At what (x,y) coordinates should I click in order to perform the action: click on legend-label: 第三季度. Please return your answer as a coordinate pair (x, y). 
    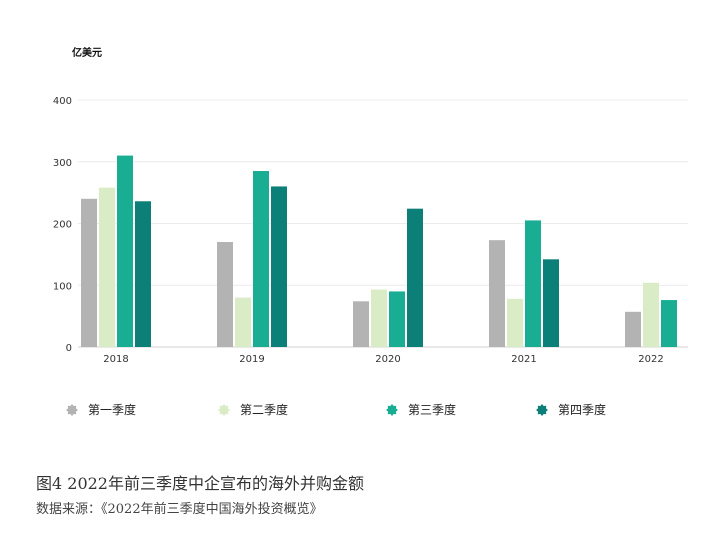
    Looking at the image, I should click on (432, 409).